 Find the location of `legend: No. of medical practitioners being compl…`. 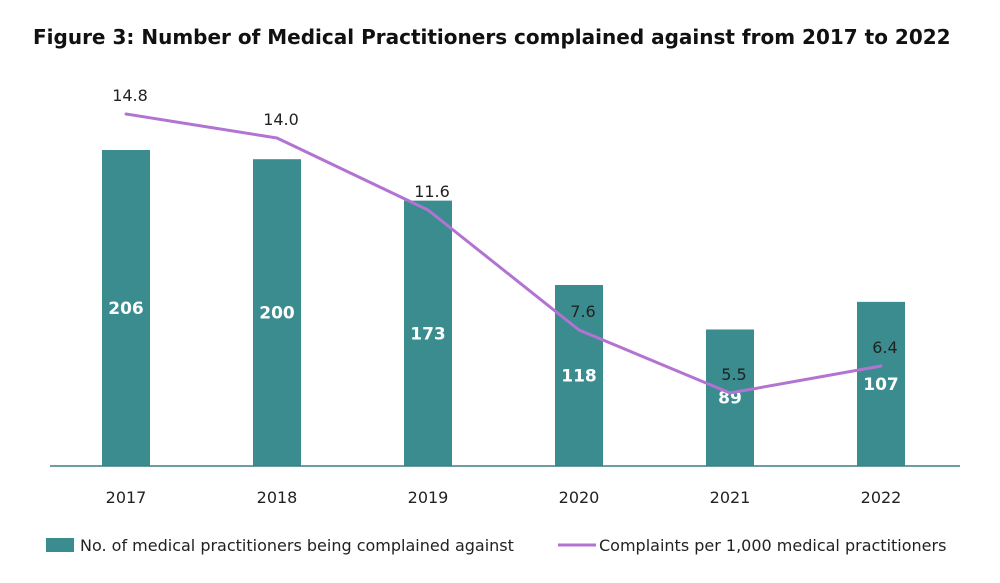

legend: No. of medical practitioners being compl… is located at coordinates (496, 545).